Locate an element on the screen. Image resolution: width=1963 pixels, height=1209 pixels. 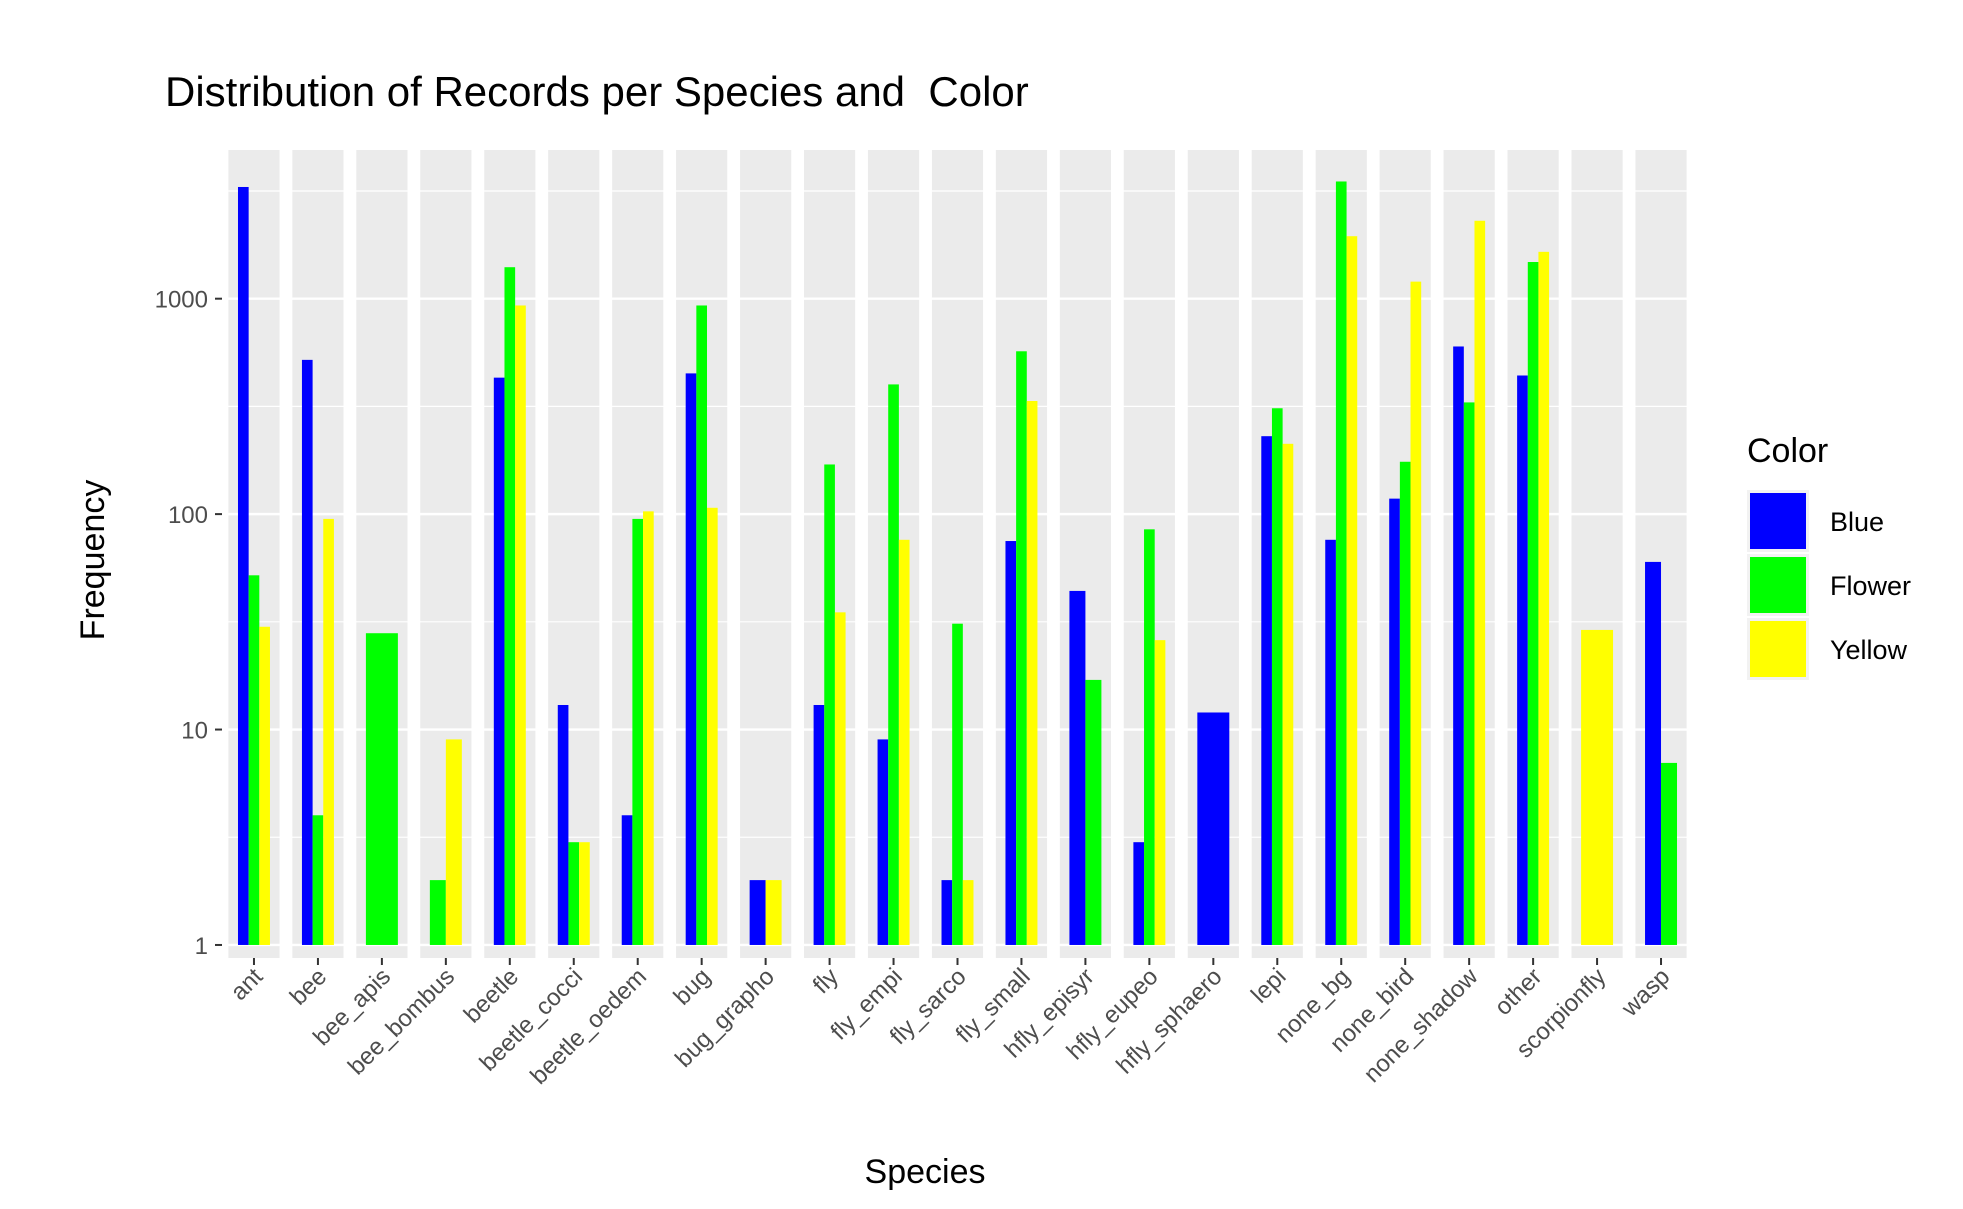
bar-none_shadow-blue is located at coordinates (1458, 645).